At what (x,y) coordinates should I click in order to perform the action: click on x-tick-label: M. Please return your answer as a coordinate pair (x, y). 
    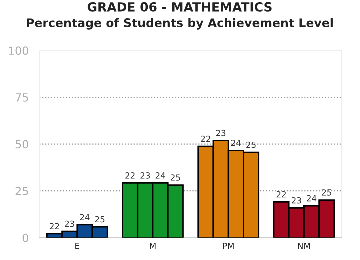
    Looking at the image, I should click on (153, 246).